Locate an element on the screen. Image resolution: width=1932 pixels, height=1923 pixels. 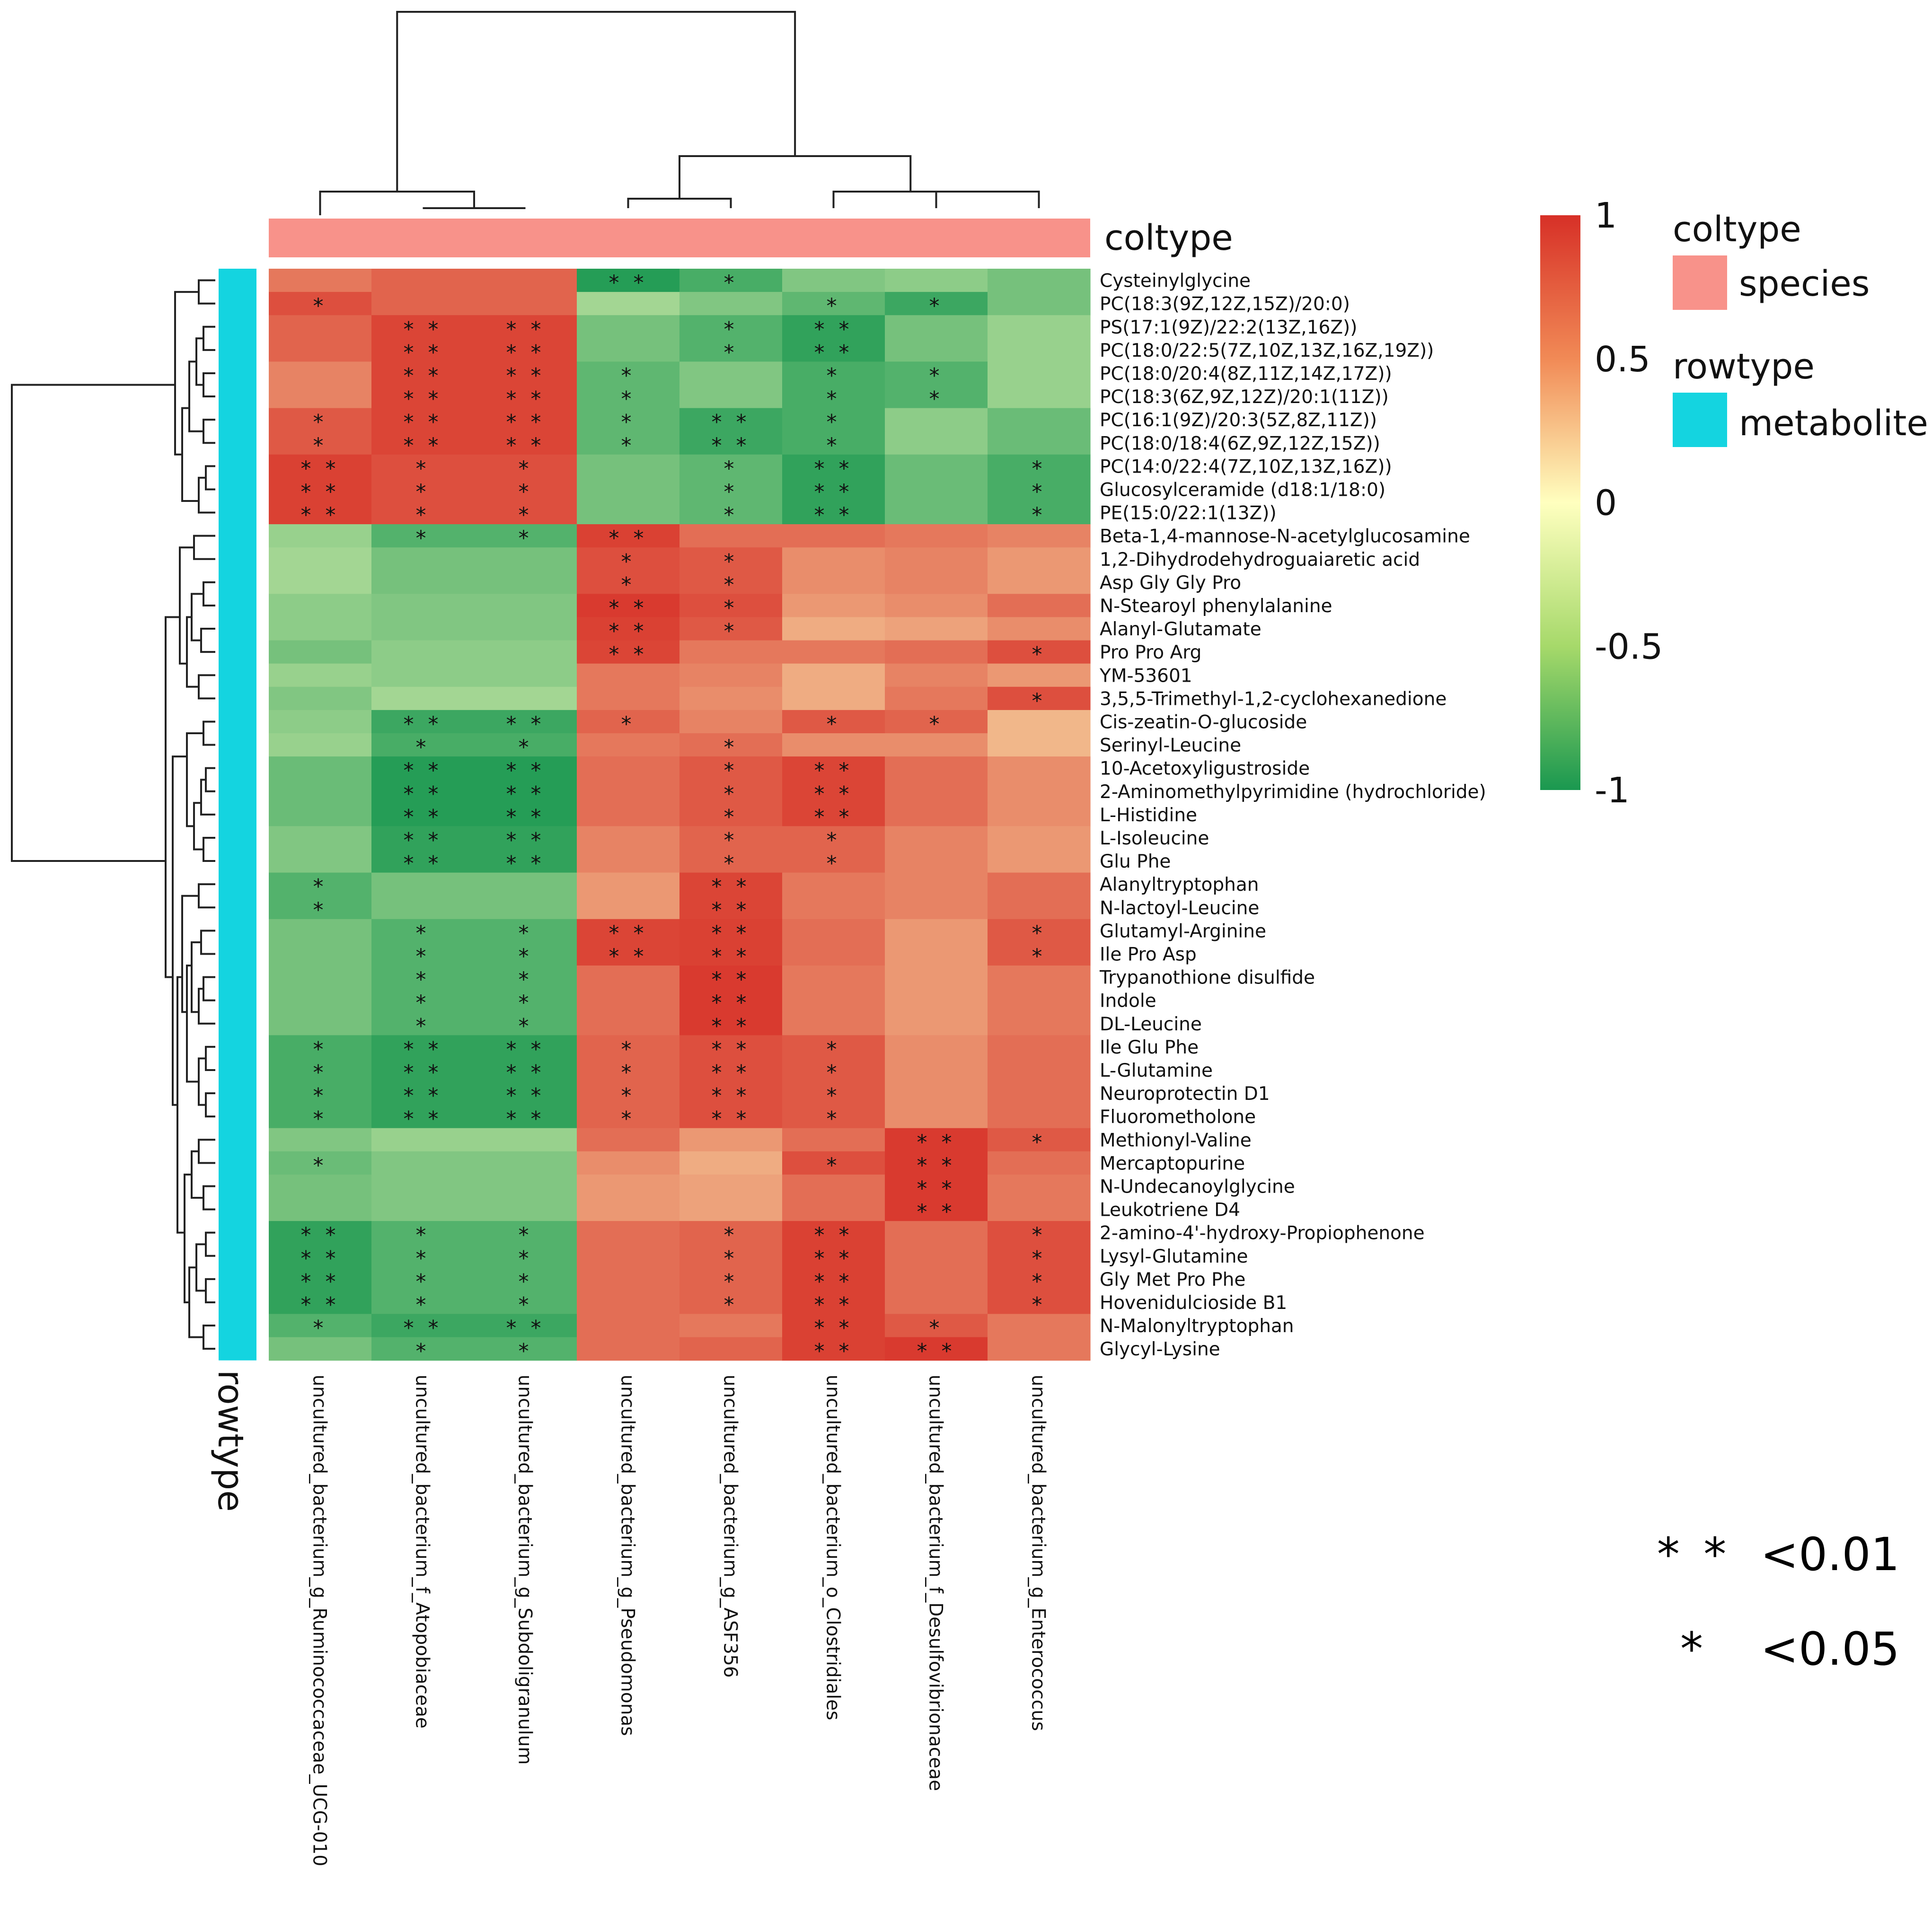
row-label: PC(18:0/20:4(8Z,11Z,14Z,17Z)) is located at coordinates (1246, 374).